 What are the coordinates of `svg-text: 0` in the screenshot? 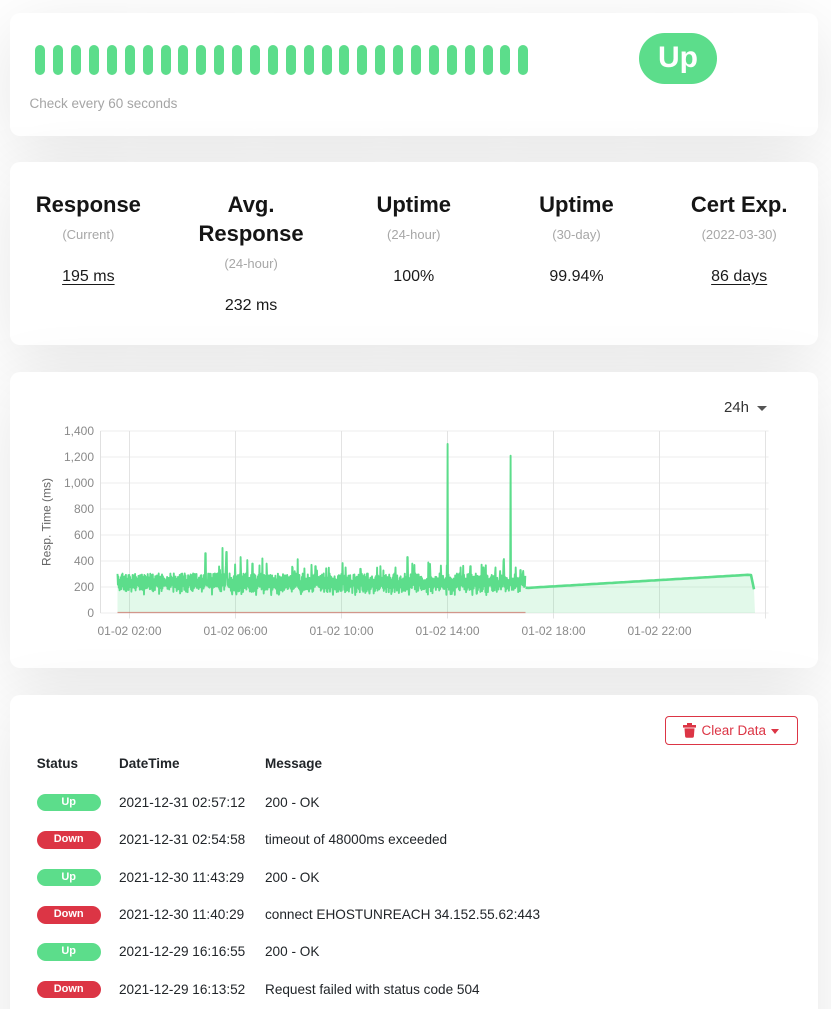 It's located at (90, 613).